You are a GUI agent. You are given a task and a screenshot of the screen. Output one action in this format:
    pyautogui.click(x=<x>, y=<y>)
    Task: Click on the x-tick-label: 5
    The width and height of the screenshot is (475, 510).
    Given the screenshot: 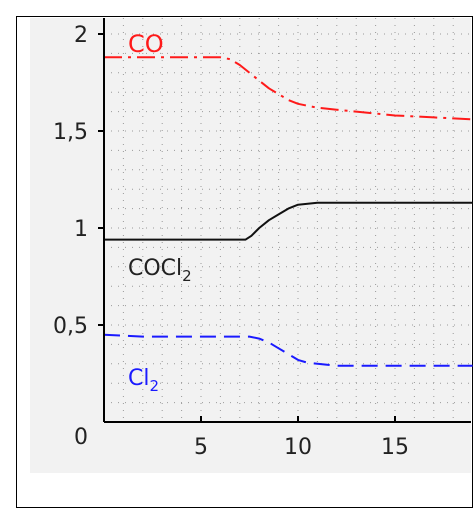 What is the action you would take?
    pyautogui.click(x=201, y=447)
    